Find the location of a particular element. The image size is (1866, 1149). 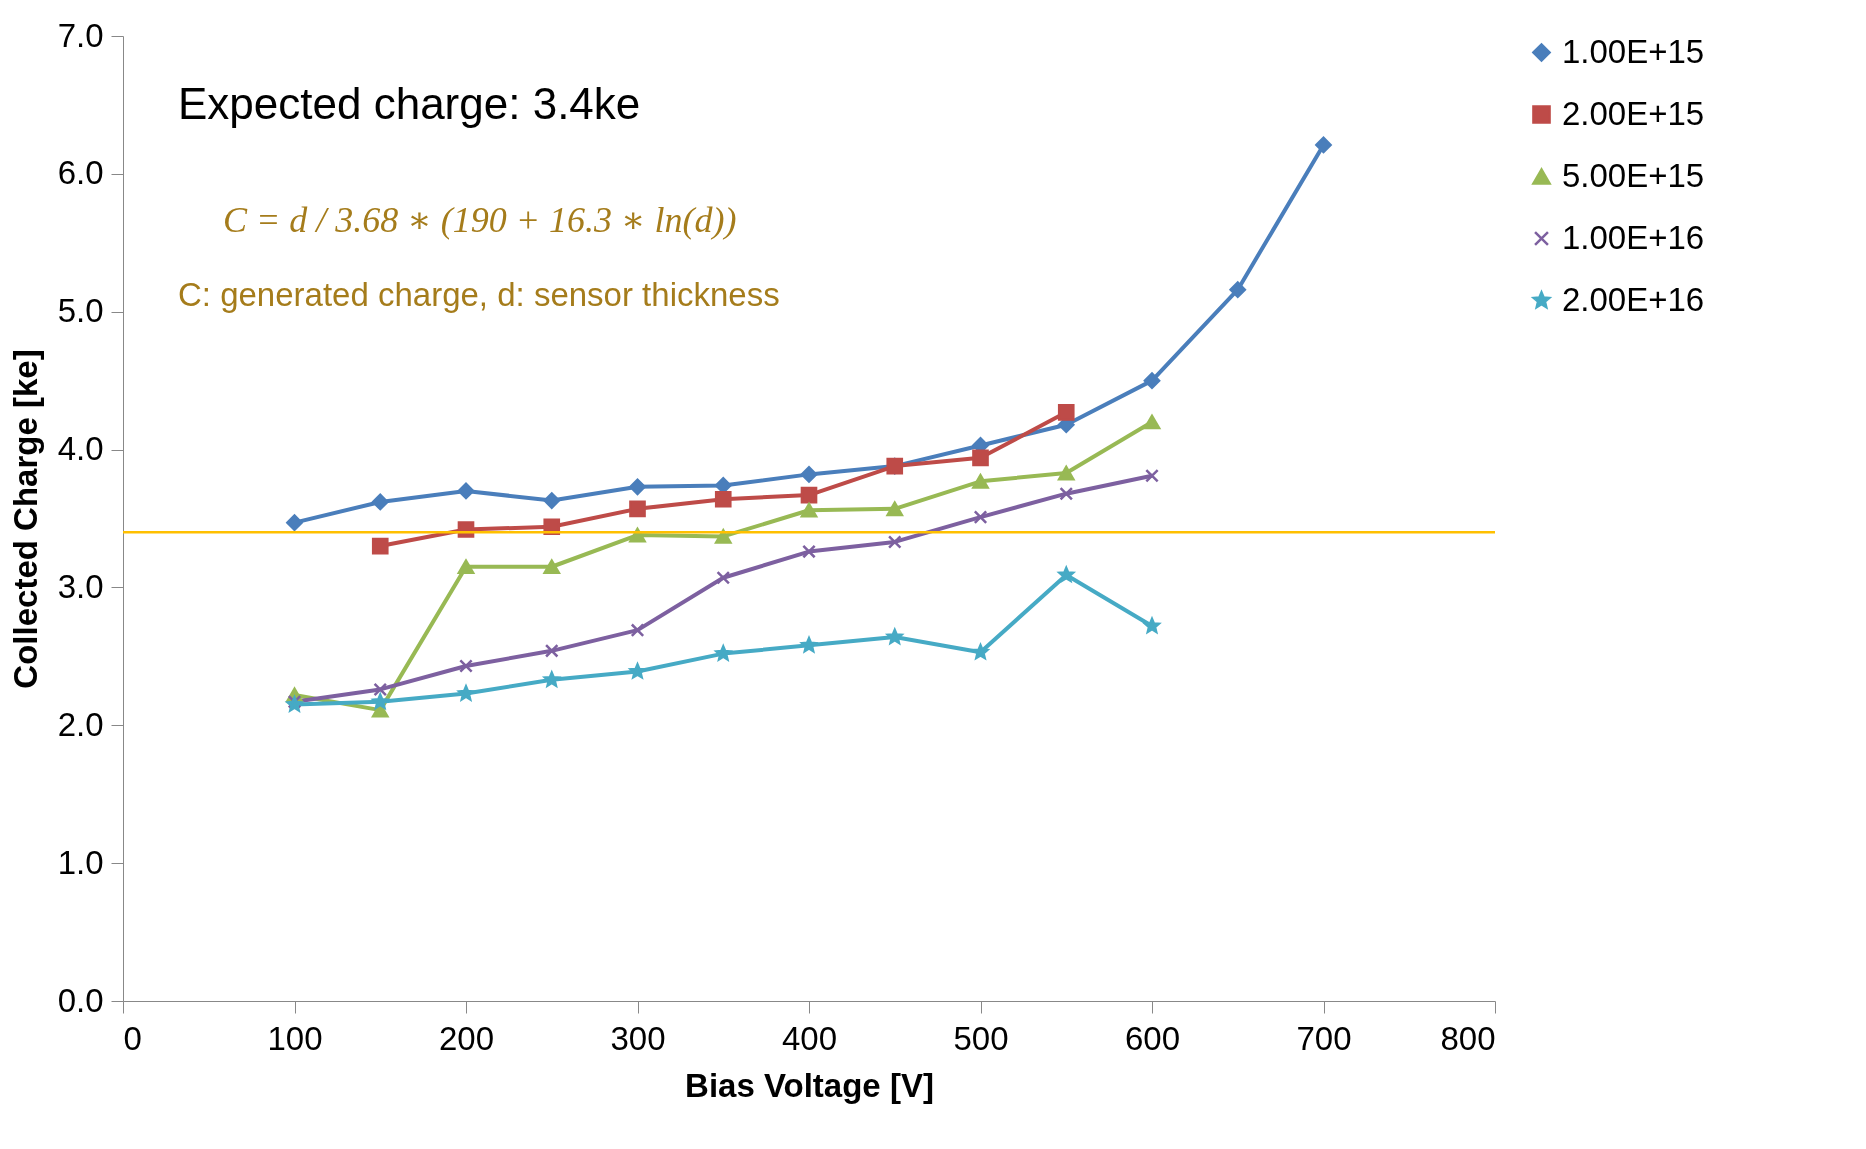

y-tick-label: 6.0 is located at coordinates (80, 173).